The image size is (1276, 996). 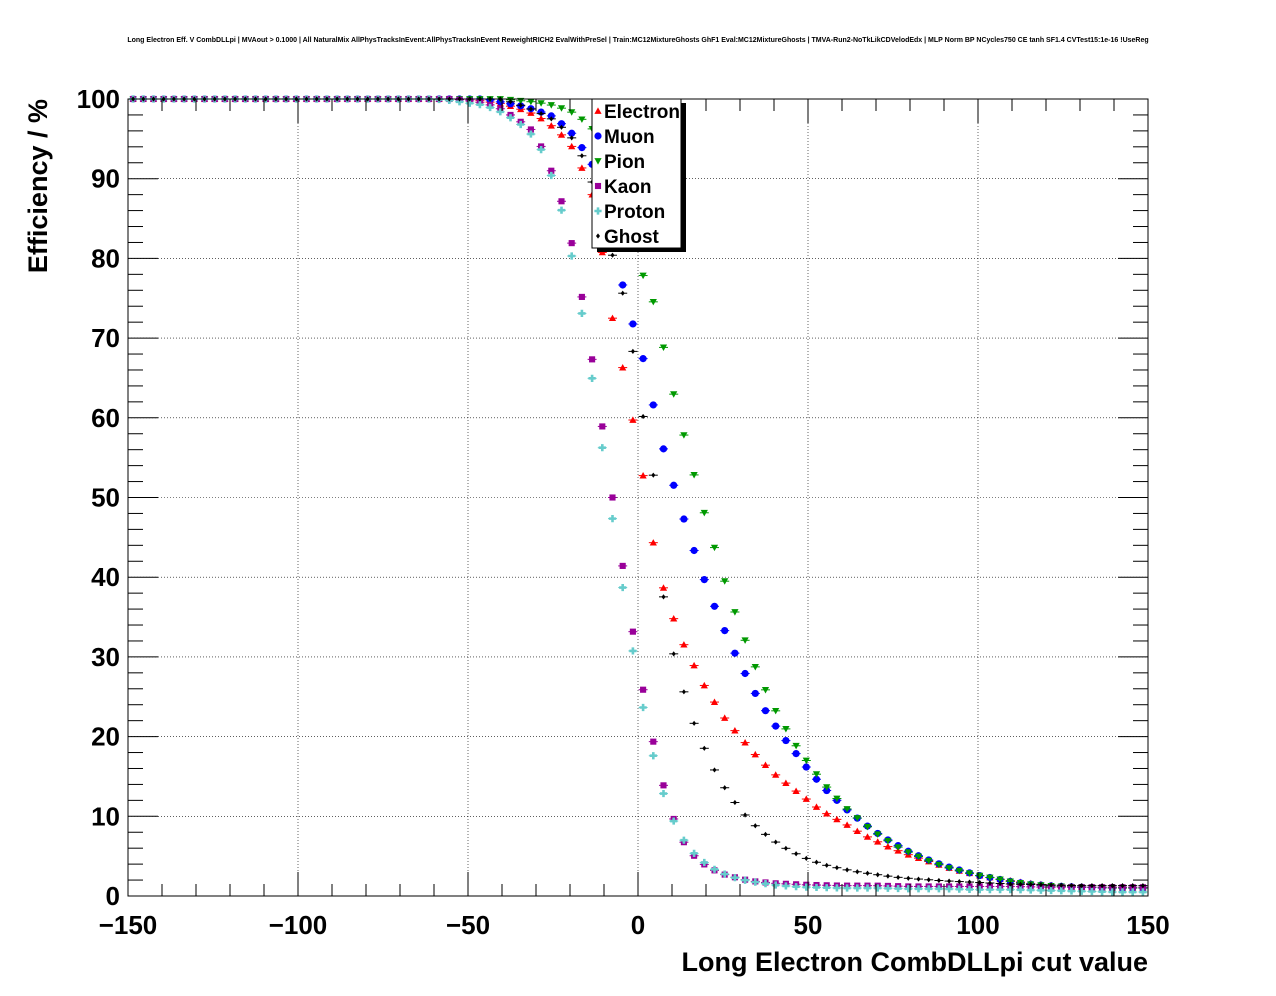 I want to click on x-tick-label: 0, so click(x=638, y=925).